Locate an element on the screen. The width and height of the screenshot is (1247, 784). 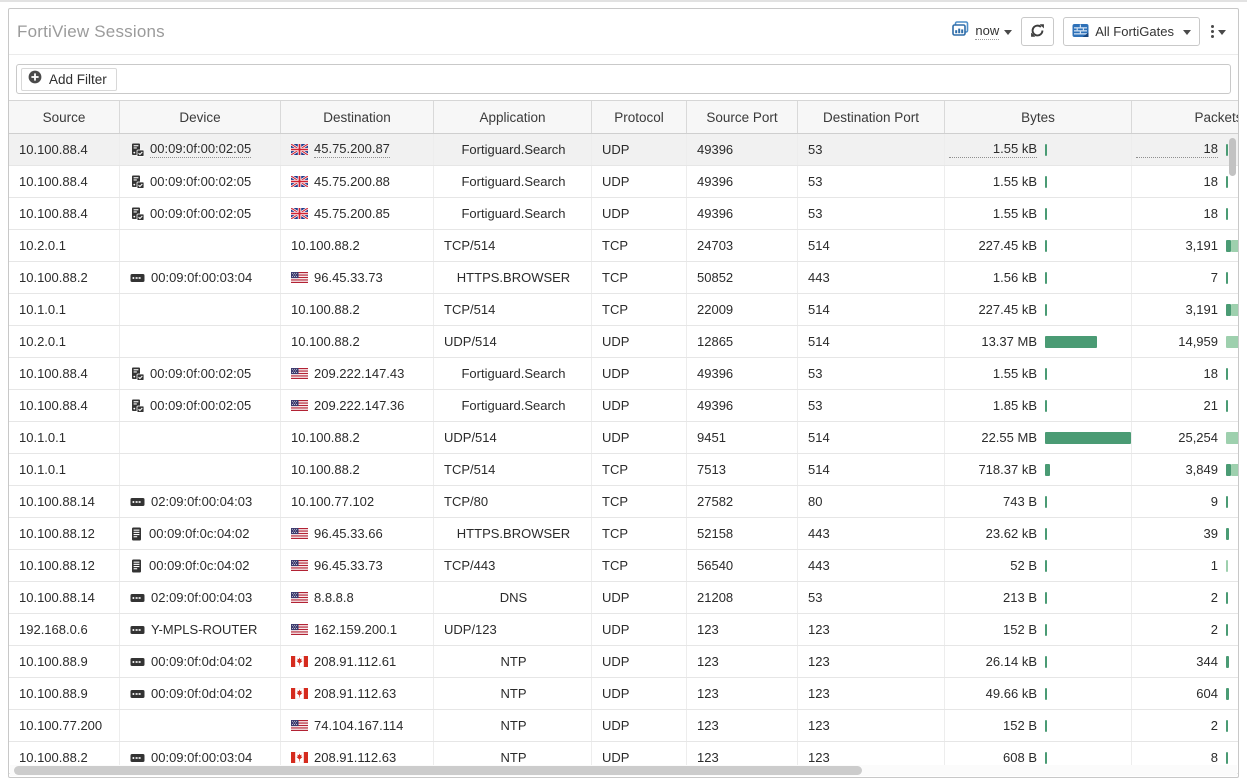
column-header-packets: Packets is located at coordinates (1185, 117).